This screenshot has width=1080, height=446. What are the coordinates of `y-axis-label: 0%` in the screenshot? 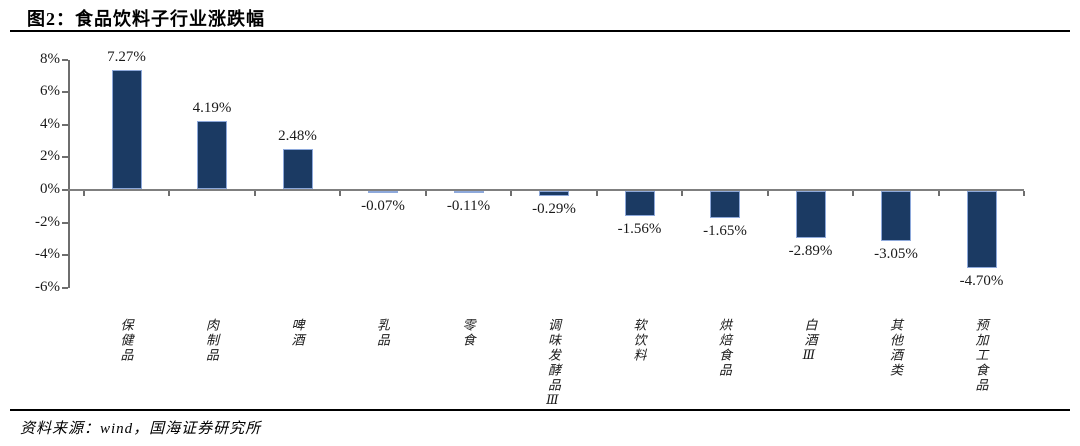 It's located at (50, 189).